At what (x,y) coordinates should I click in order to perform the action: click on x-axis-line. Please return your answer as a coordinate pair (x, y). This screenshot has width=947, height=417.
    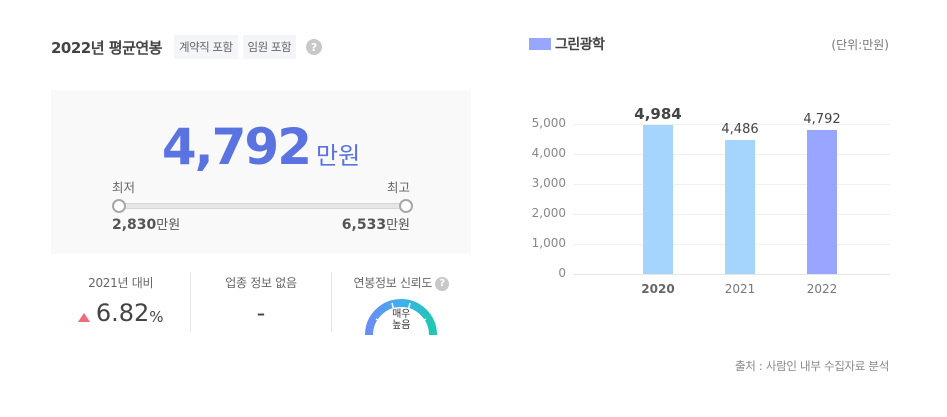
    Looking at the image, I should click on (731, 274).